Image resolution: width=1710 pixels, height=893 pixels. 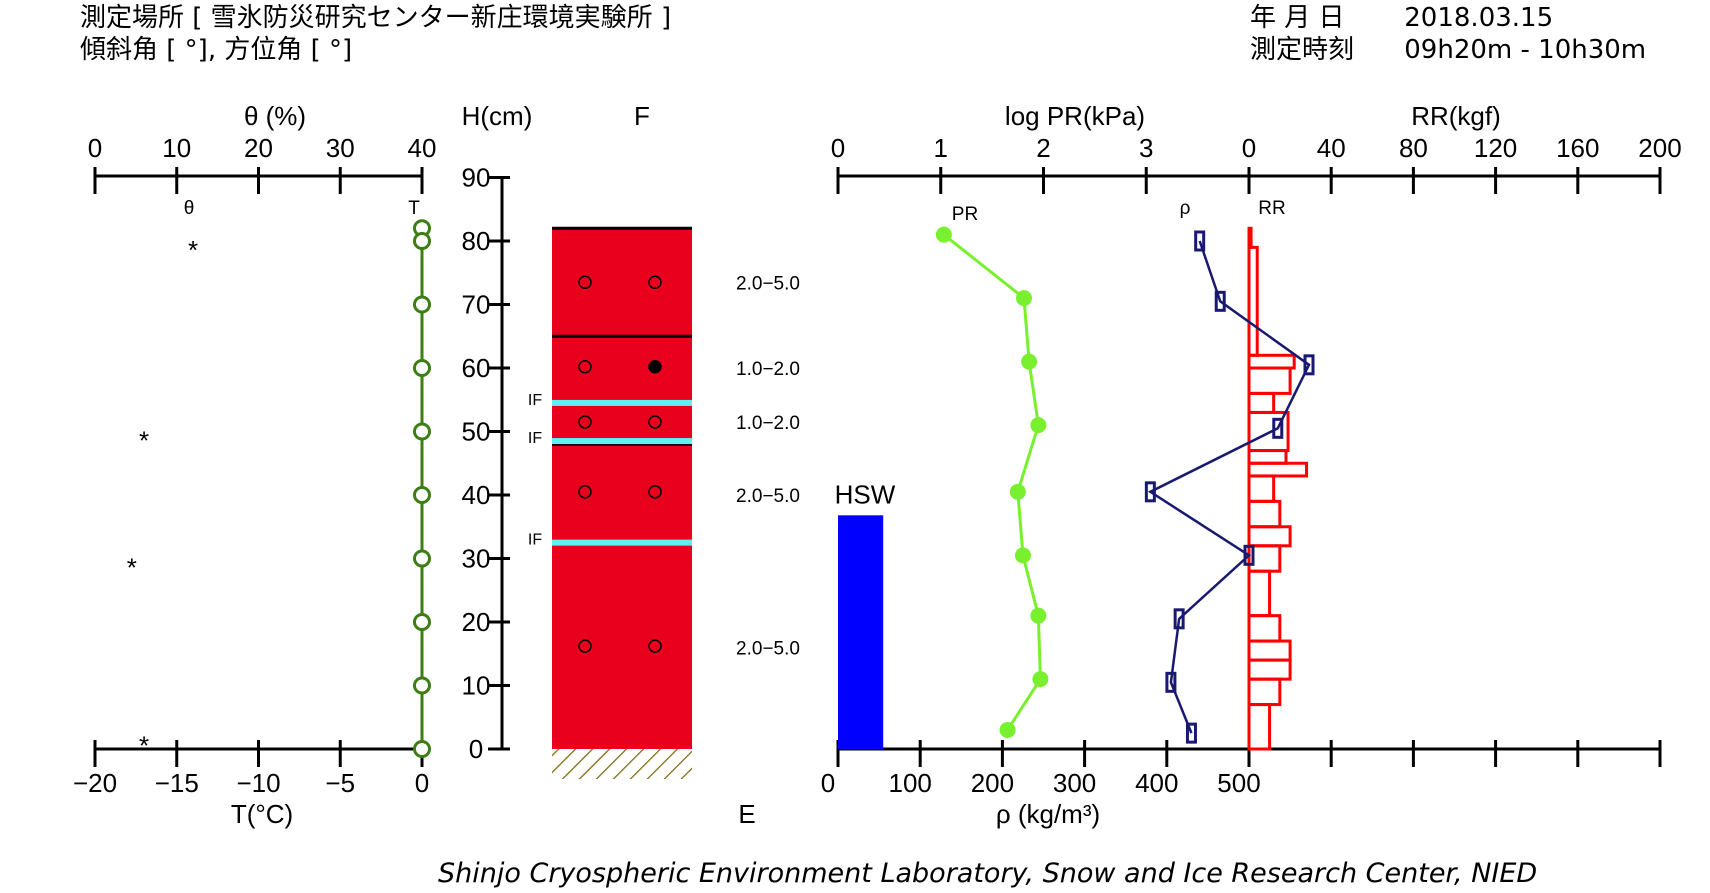 I want to click on theta-tick-label: 40, so click(x=422, y=148).